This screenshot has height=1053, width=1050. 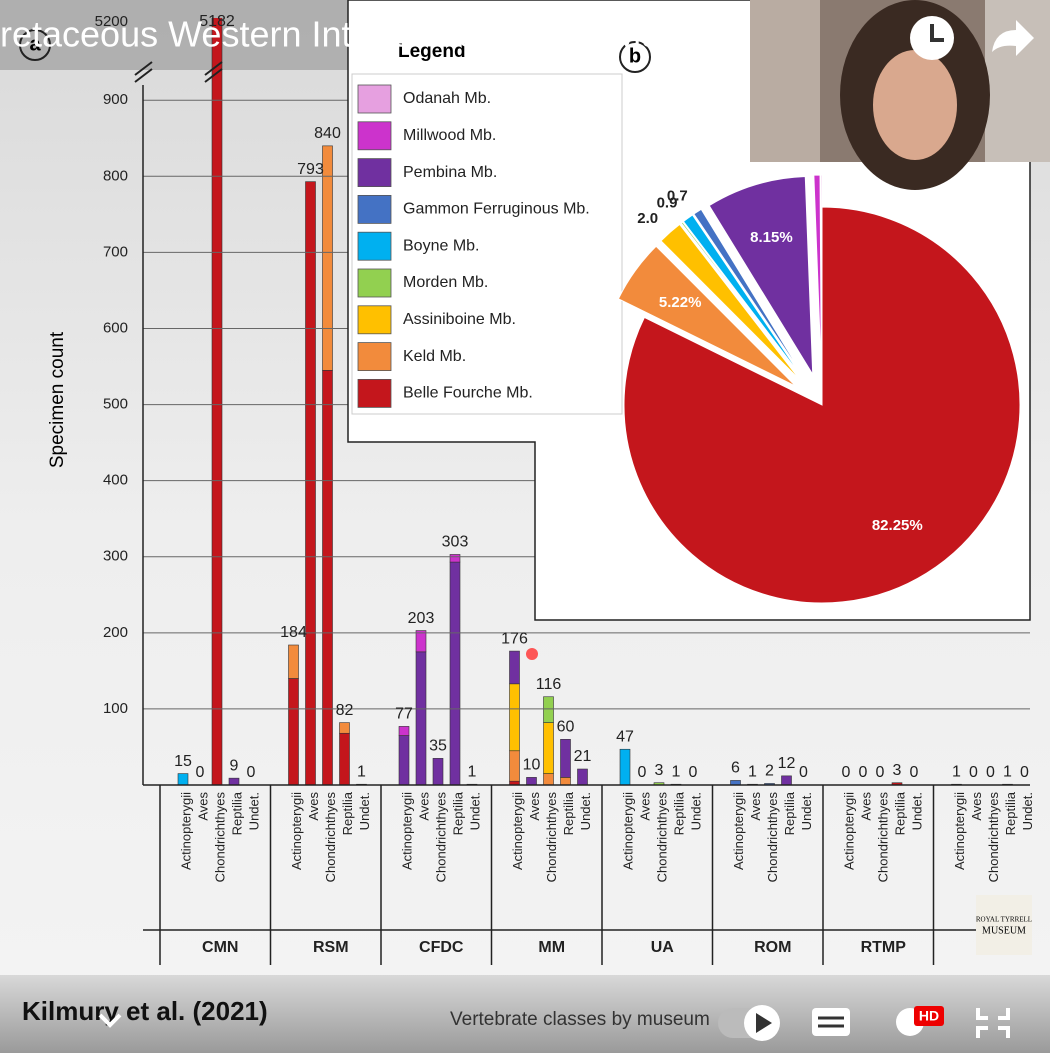 I want to click on logo-line: ROYAL TYRRELL, so click(x=1004, y=920).